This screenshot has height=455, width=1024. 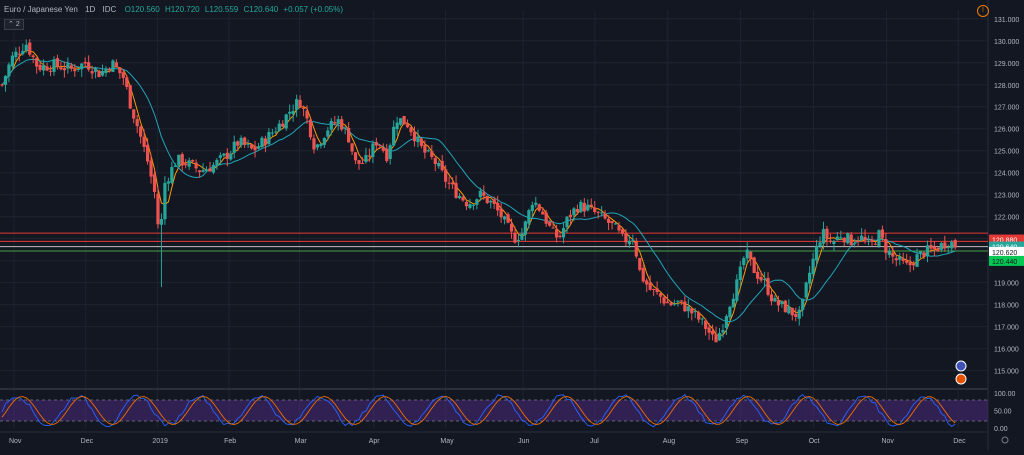 I want to click on high-value: H120.720, so click(x=182, y=9).